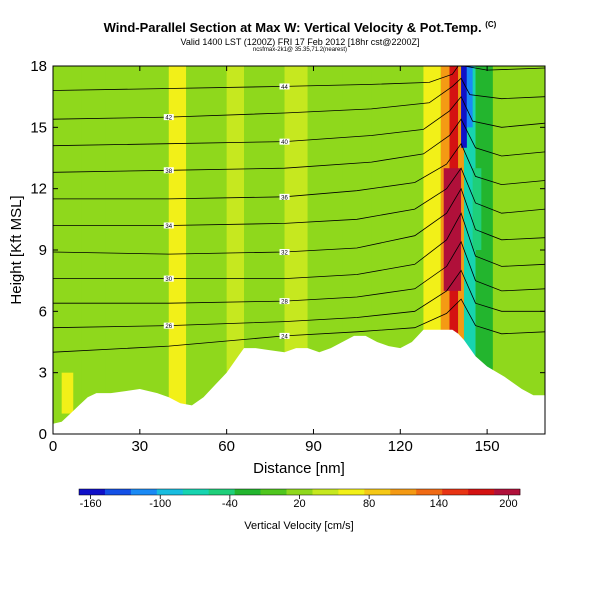 The height and width of the screenshot is (600, 600). I want to click on colorbar-label: Vertical Velocity [cm/s], so click(298, 526).